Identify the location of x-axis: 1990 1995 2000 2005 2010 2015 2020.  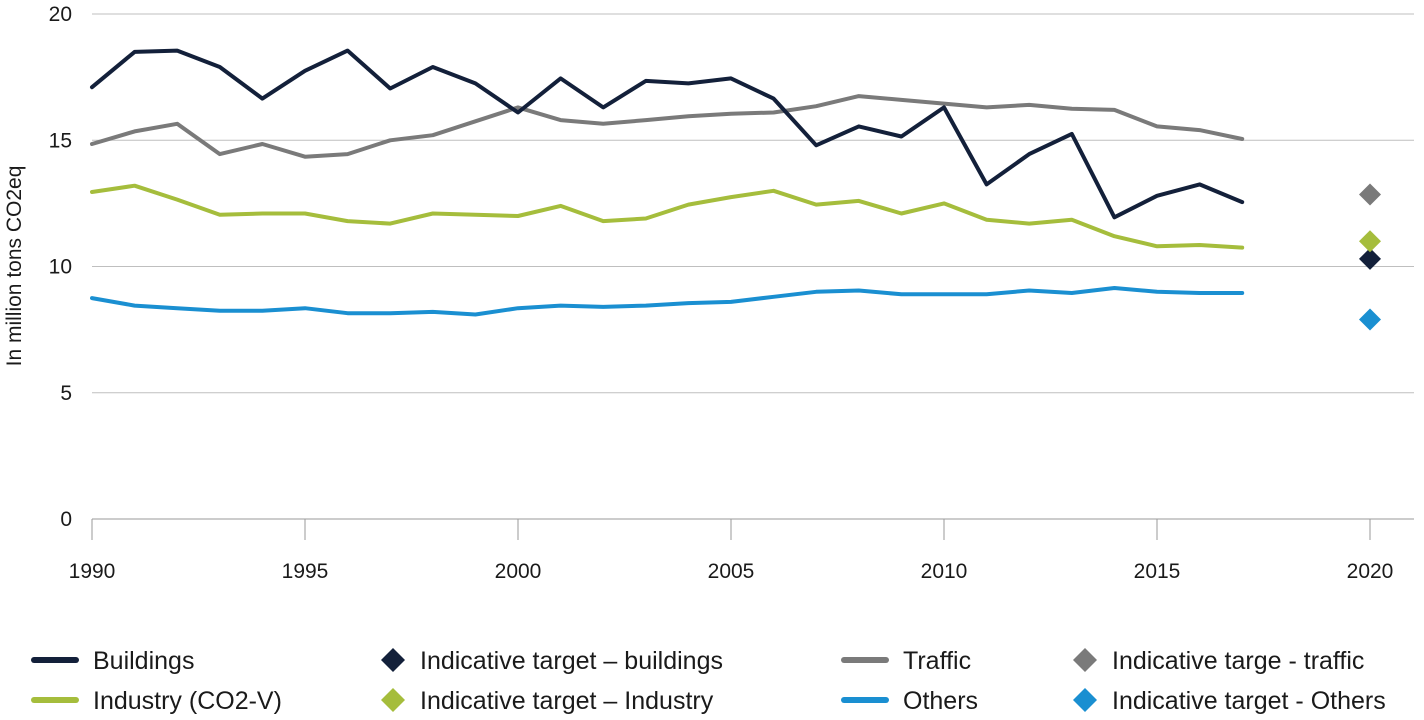
(741, 550).